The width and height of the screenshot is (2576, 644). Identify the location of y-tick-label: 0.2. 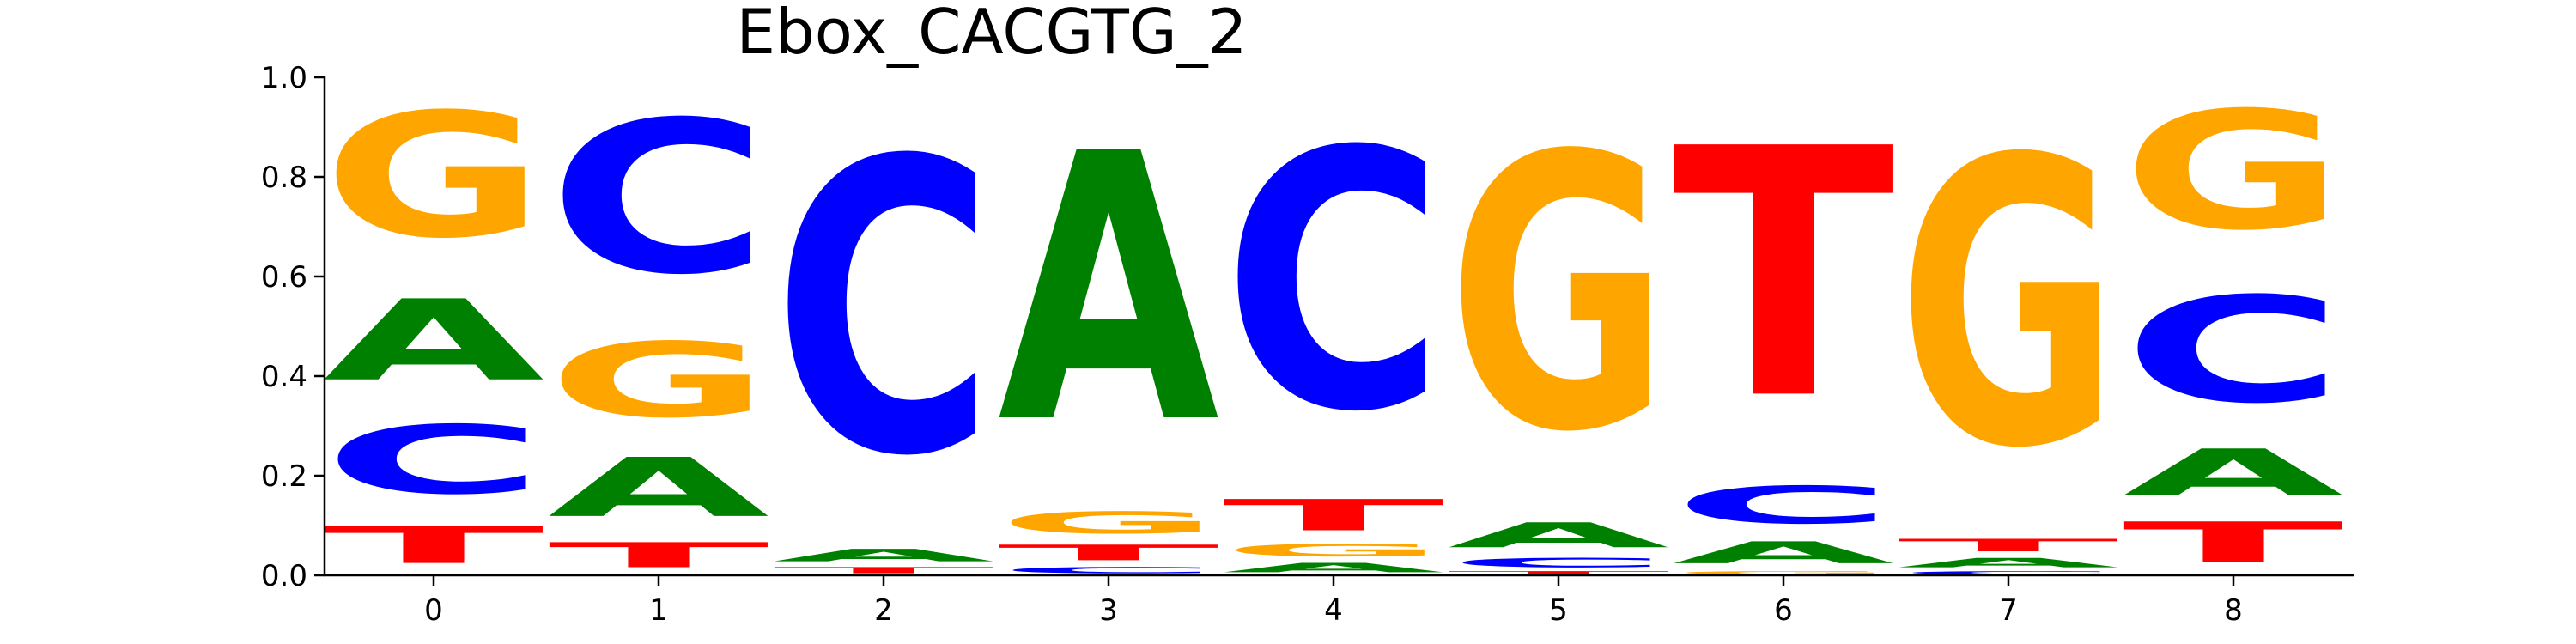
(284, 477).